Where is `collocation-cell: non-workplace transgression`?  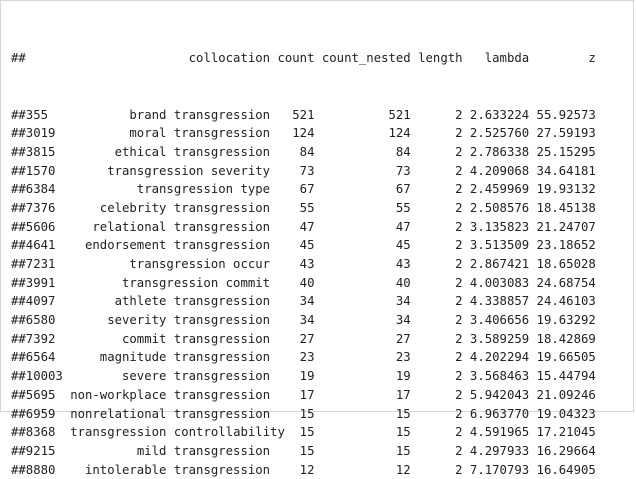 collocation-cell: non-workplace transgression is located at coordinates (170, 394).